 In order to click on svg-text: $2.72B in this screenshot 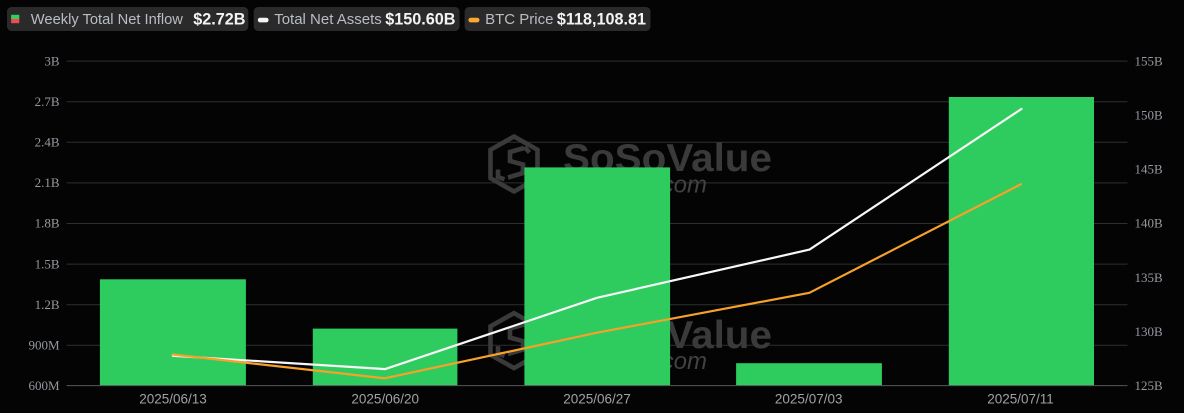, I will do `click(219, 20)`.